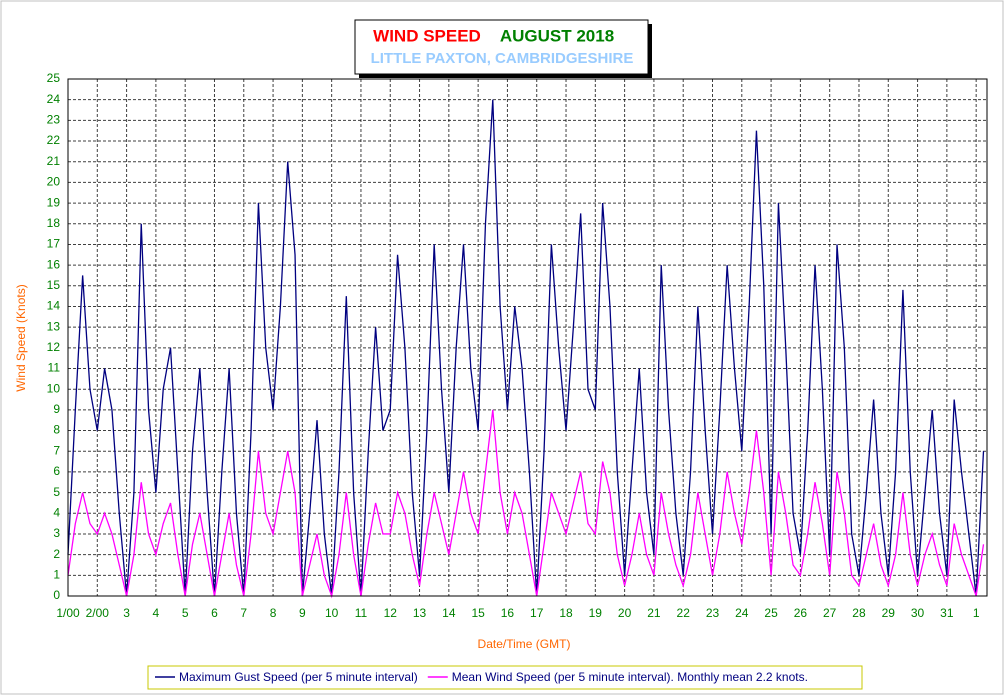 Image resolution: width=1005 pixels, height=696 pixels. Describe the element at coordinates (185, 613) in the screenshot. I see `x-tick-label: 5` at that location.